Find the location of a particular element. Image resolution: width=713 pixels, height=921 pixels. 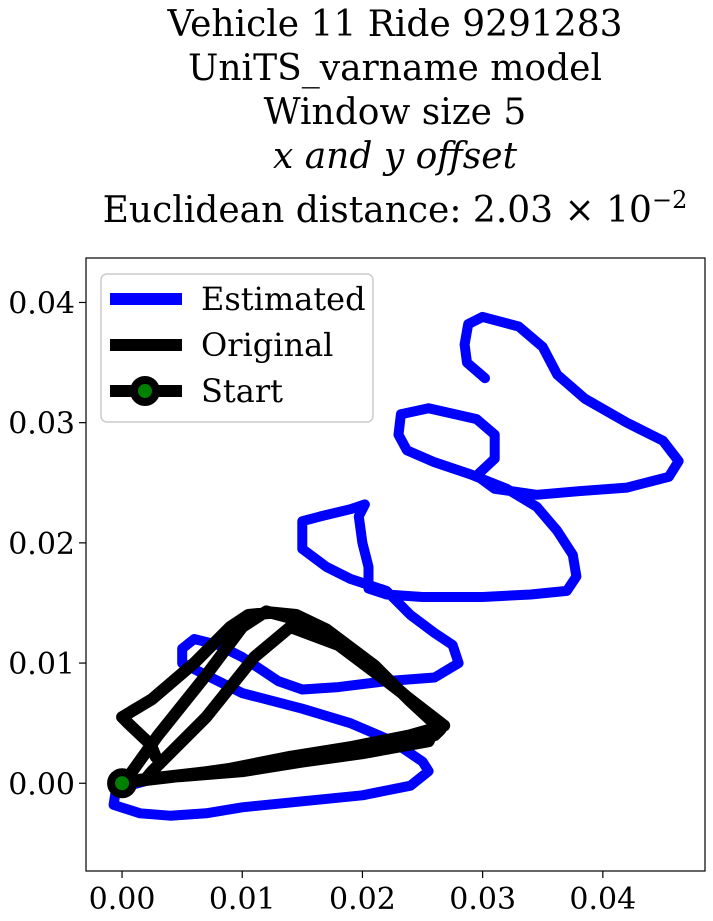

x-tick-label: 0.02 is located at coordinates (362, 899).